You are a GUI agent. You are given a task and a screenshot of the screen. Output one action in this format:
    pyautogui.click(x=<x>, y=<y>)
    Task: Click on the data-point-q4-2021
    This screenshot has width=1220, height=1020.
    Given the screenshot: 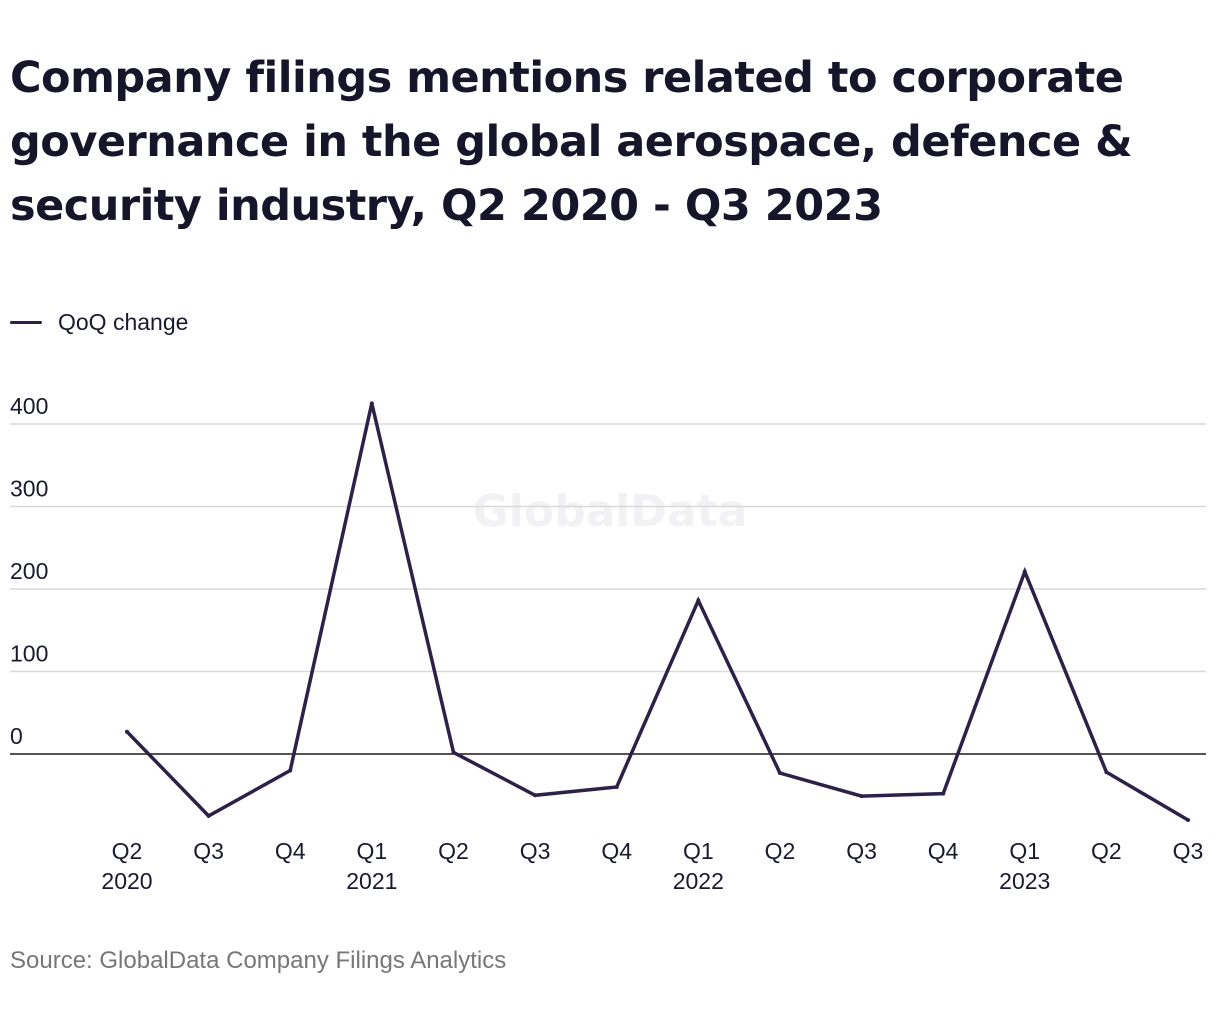 What is the action you would take?
    pyautogui.click(x=616, y=787)
    